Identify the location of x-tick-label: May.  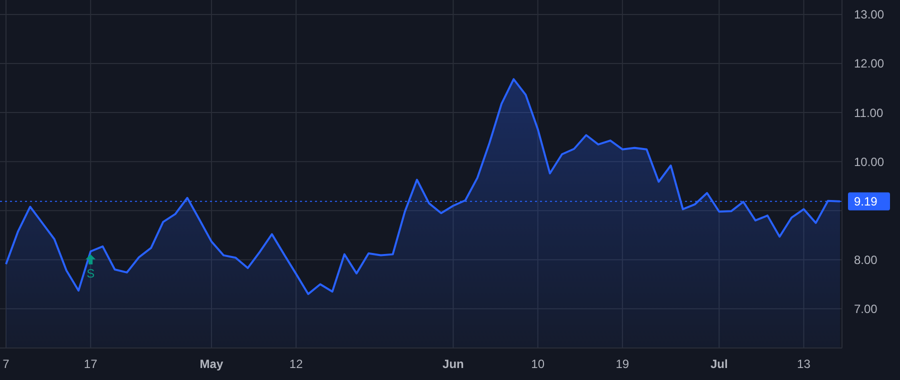
(212, 364).